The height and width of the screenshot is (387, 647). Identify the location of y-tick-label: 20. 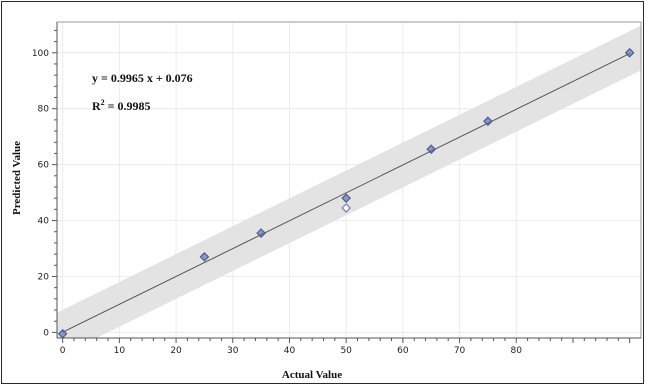
(44, 277).